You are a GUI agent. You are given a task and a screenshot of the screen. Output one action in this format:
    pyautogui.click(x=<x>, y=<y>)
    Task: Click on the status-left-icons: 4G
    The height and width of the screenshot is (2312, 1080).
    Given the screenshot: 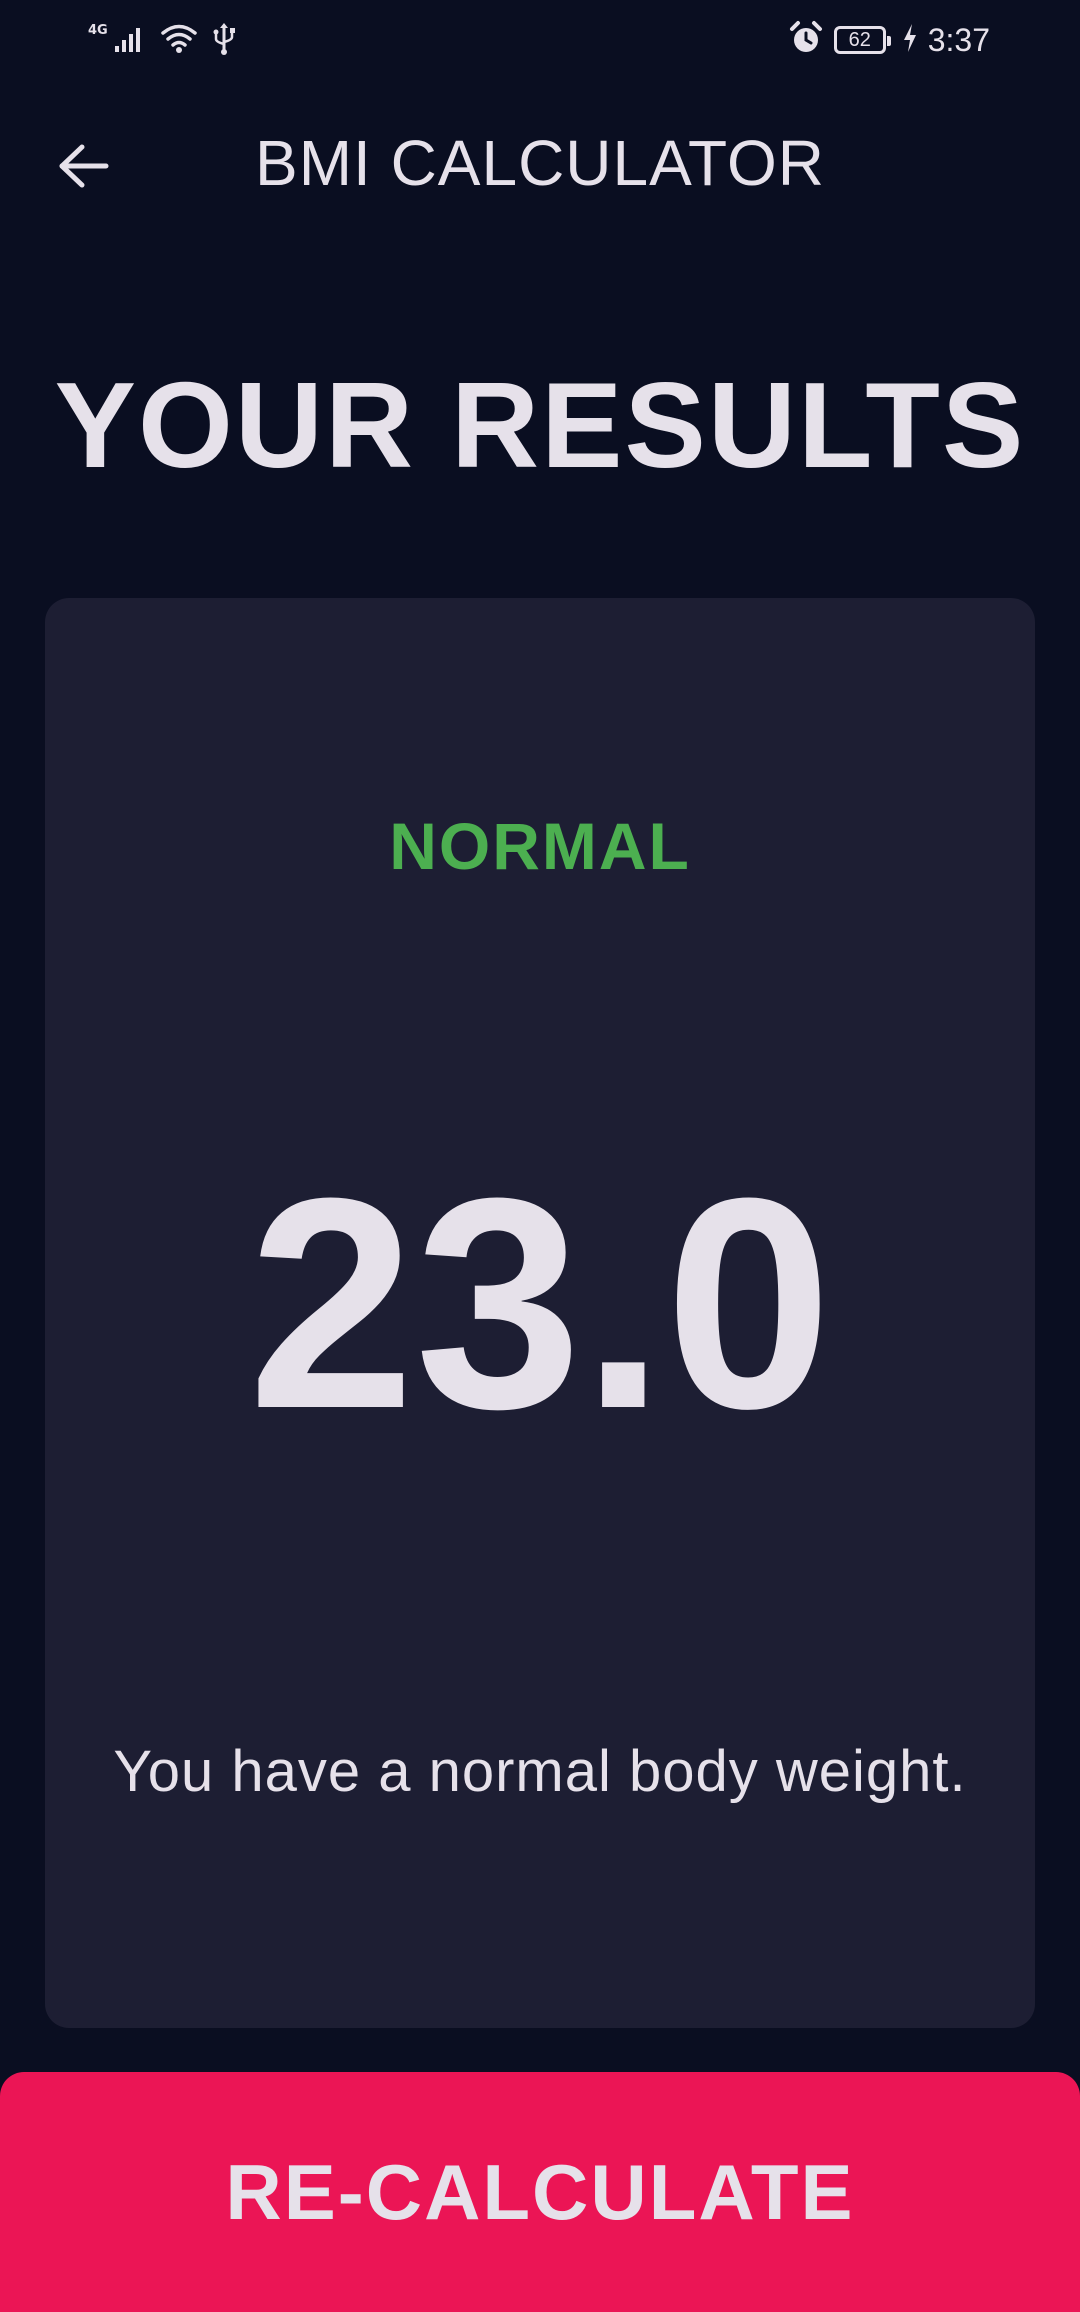 What is the action you would take?
    pyautogui.click(x=162, y=40)
    